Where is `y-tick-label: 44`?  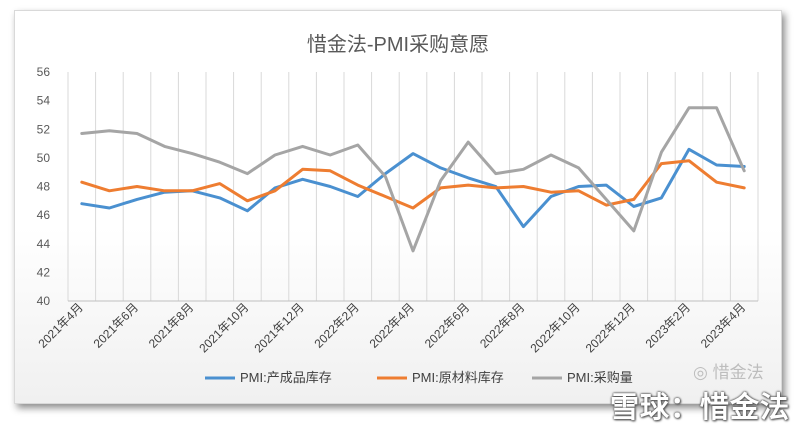
y-tick-label: 44 is located at coordinates (44, 244).